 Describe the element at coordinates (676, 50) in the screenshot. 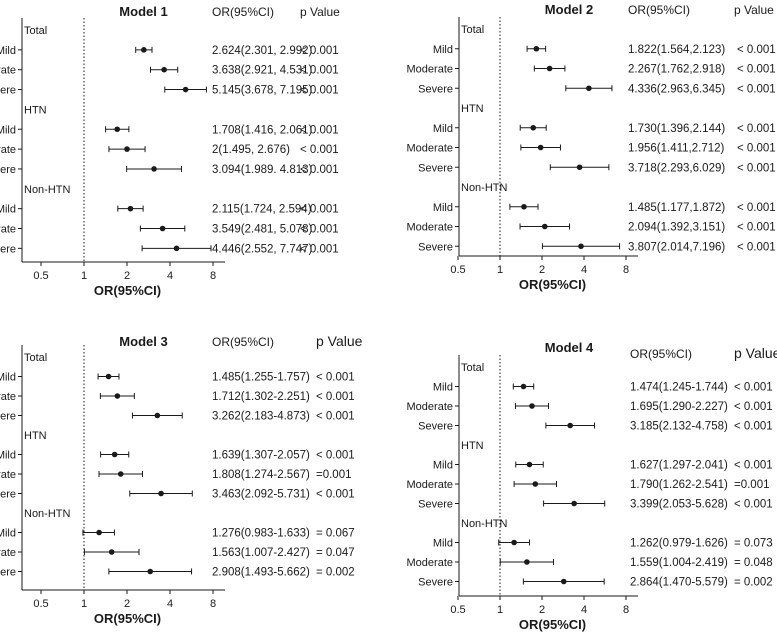

I see `or-ci-value: 1.822(1.564,2.123)` at that location.